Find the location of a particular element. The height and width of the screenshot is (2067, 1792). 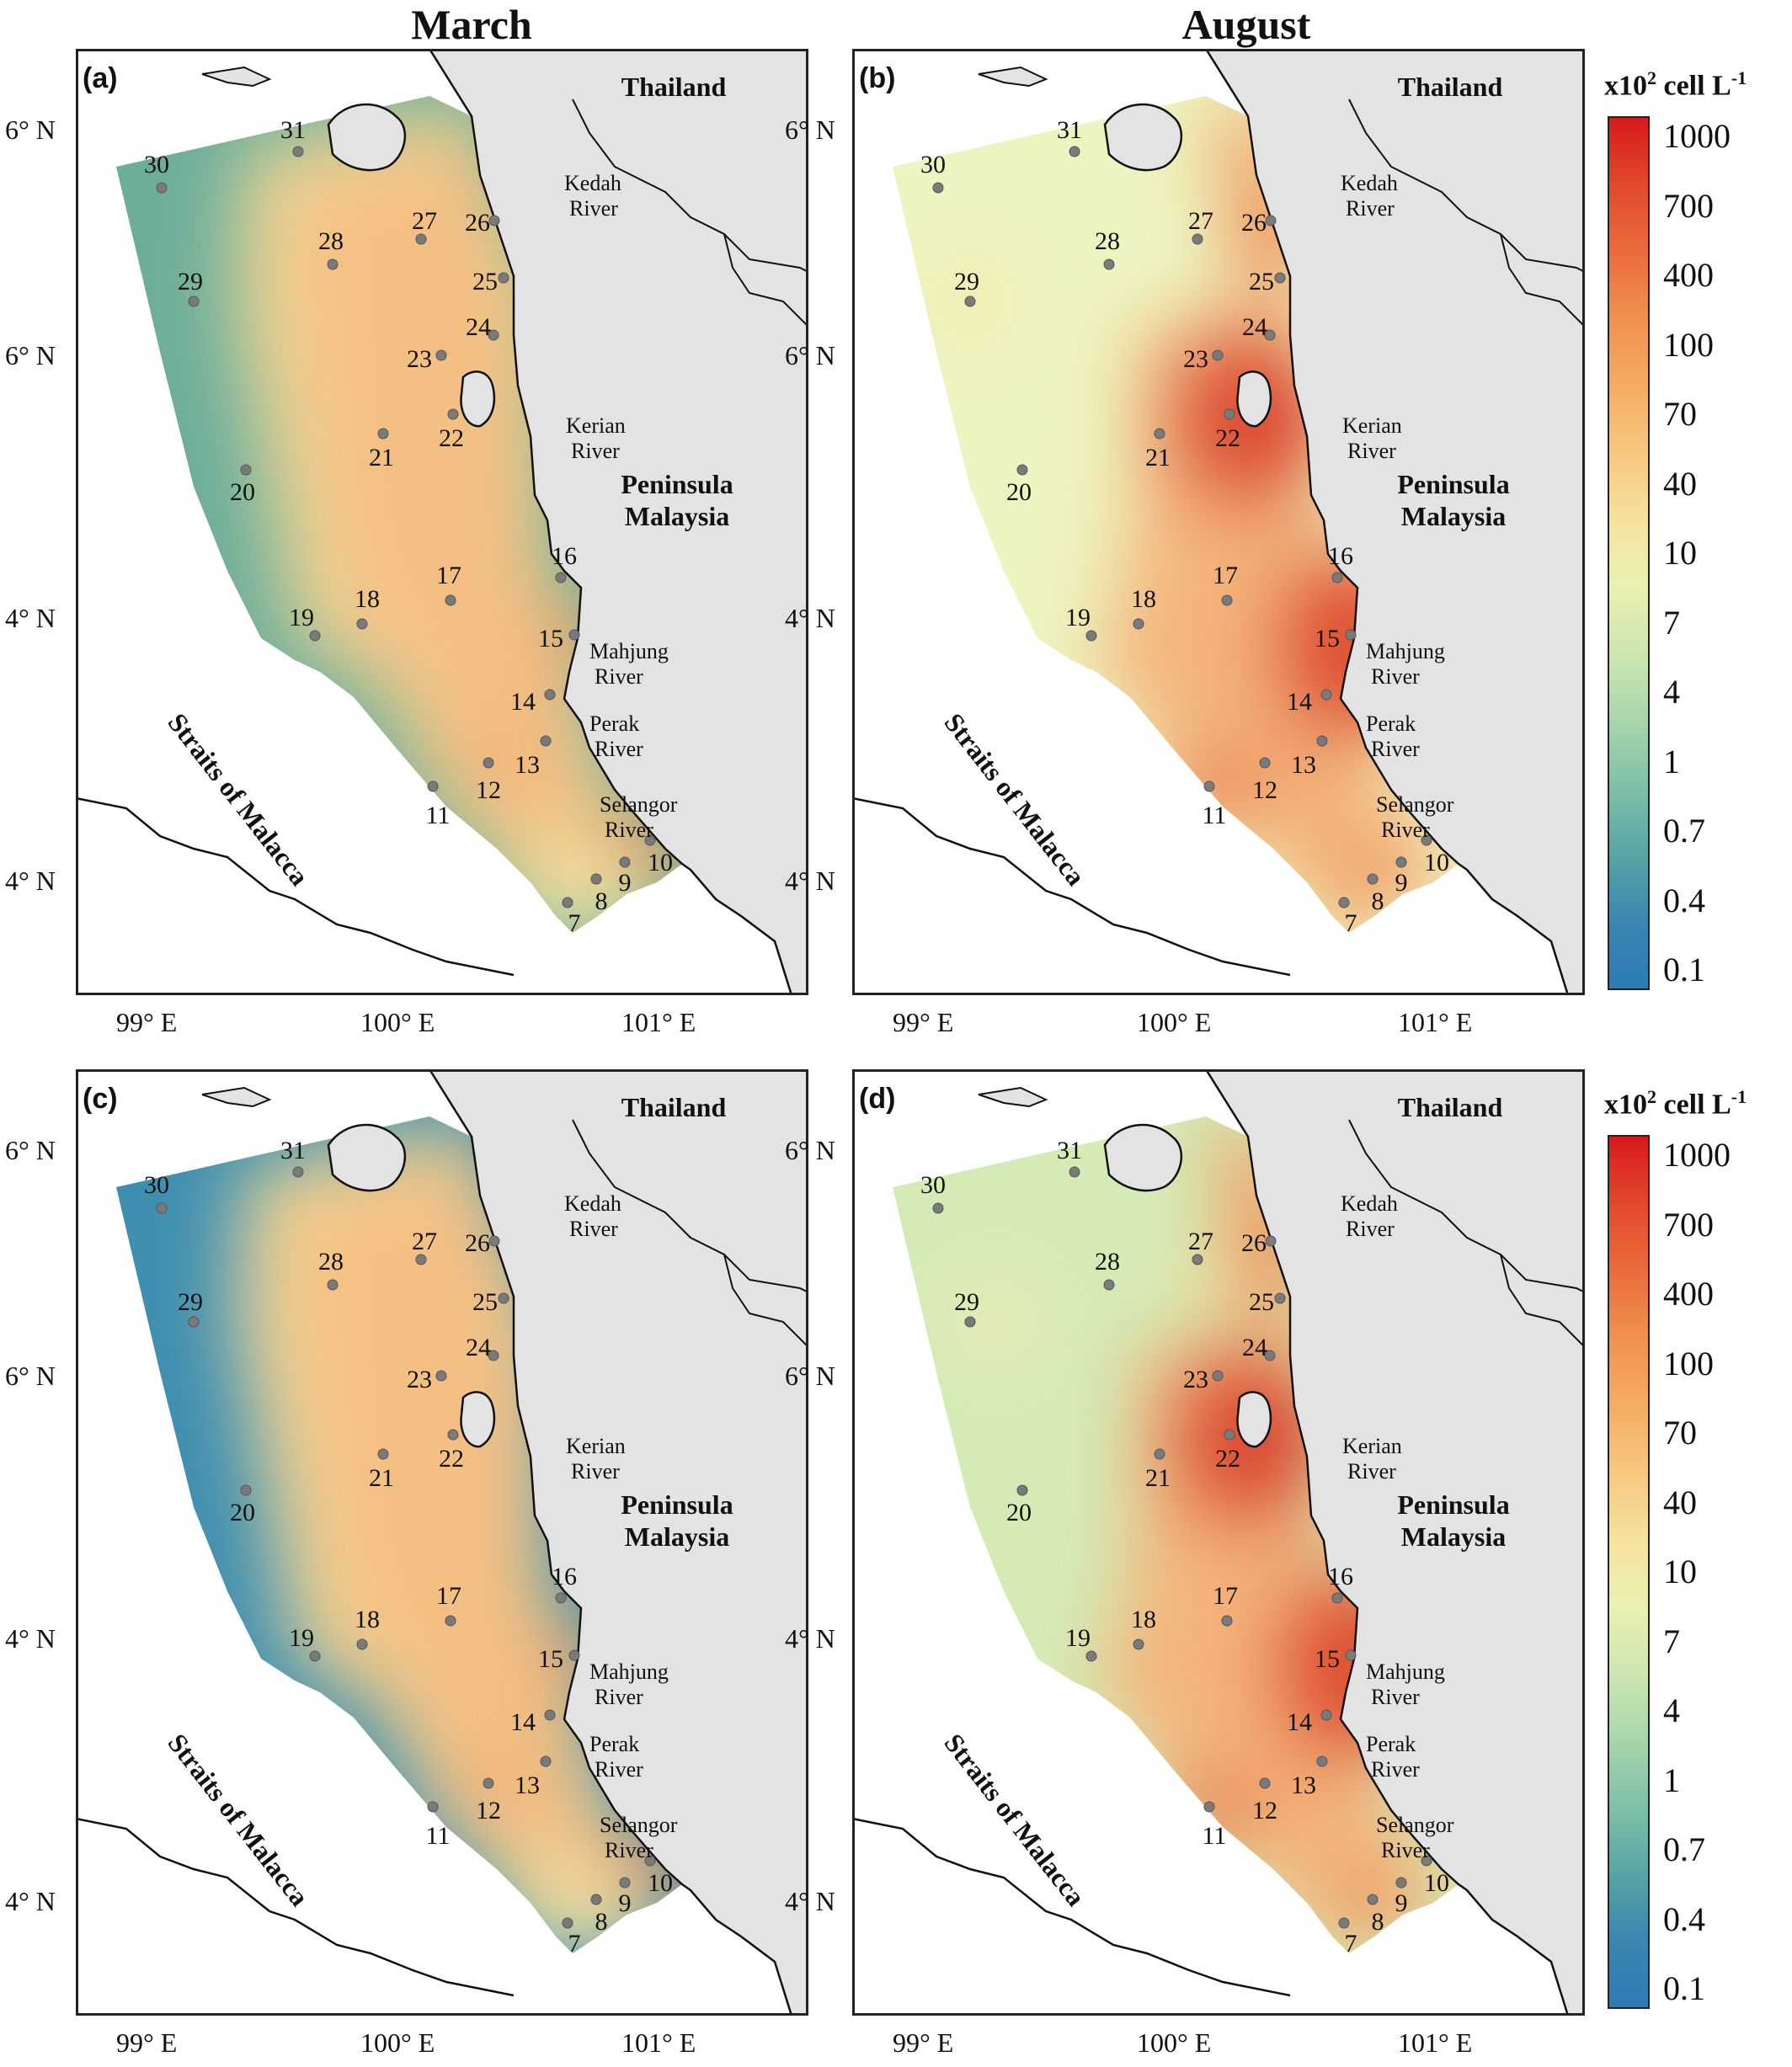

station-label-31: 31 is located at coordinates (293, 130).